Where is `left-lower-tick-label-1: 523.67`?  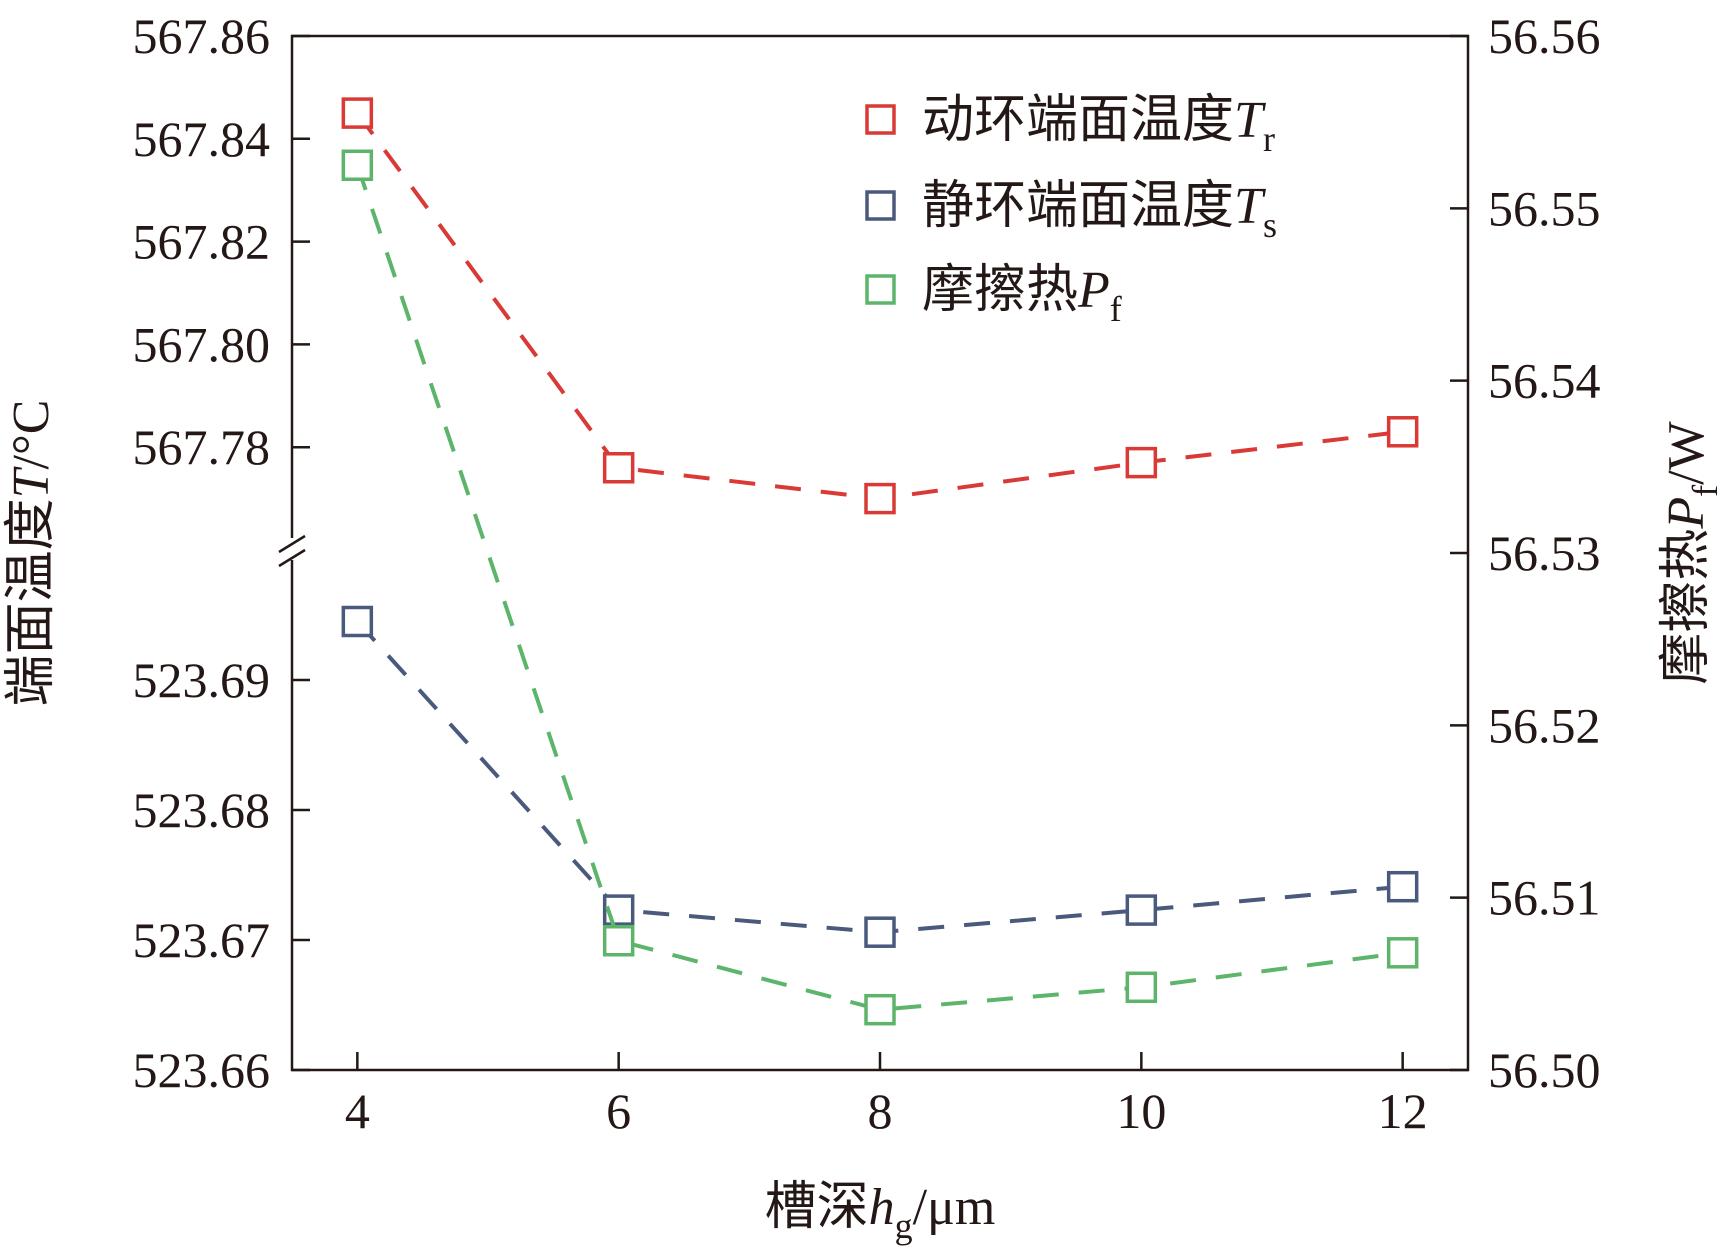 left-lower-tick-label-1: 523.67 is located at coordinates (202, 940).